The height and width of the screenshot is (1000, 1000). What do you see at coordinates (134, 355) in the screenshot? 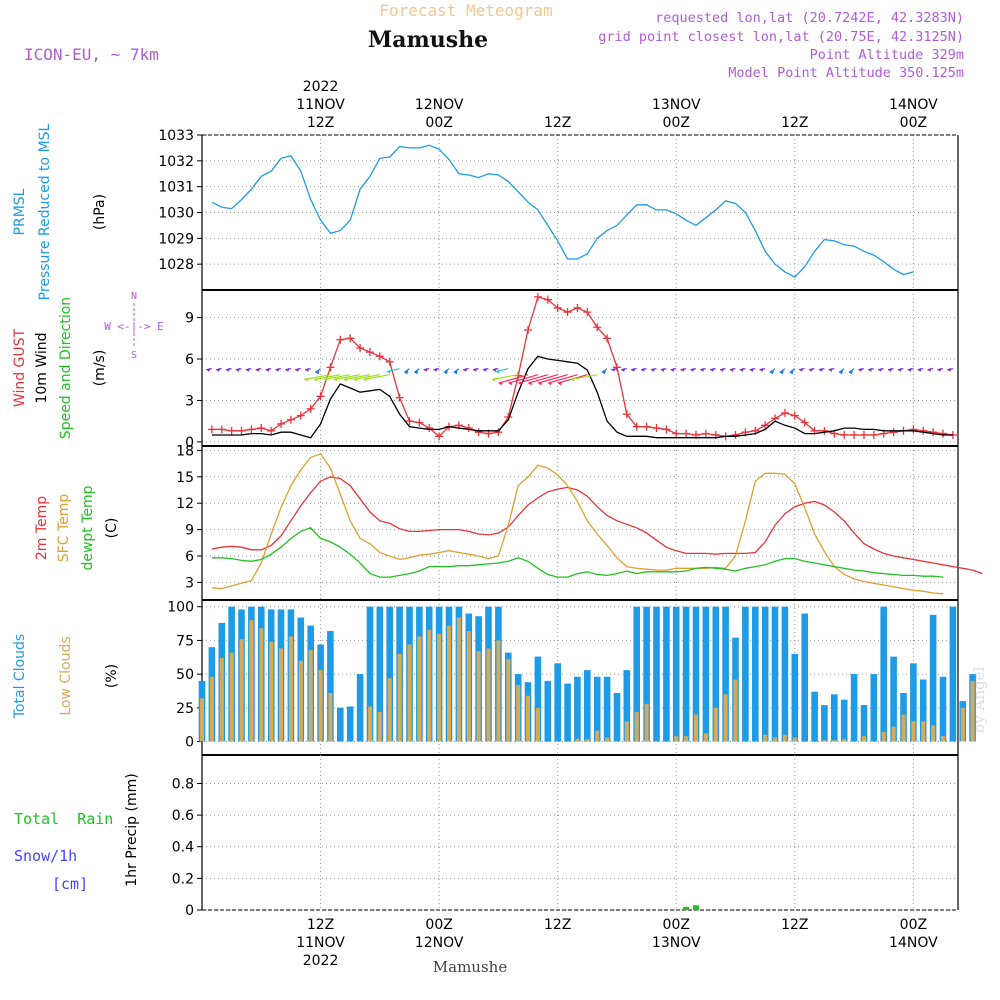
I see `compass-s: S` at bounding box center [134, 355].